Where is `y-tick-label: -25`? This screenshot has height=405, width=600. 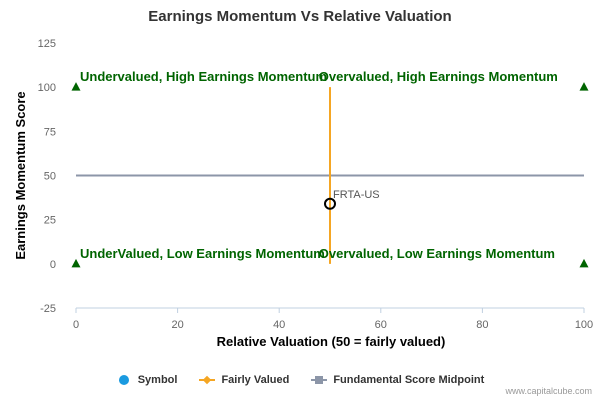
y-tick-label: -25 is located at coordinates (48, 309).